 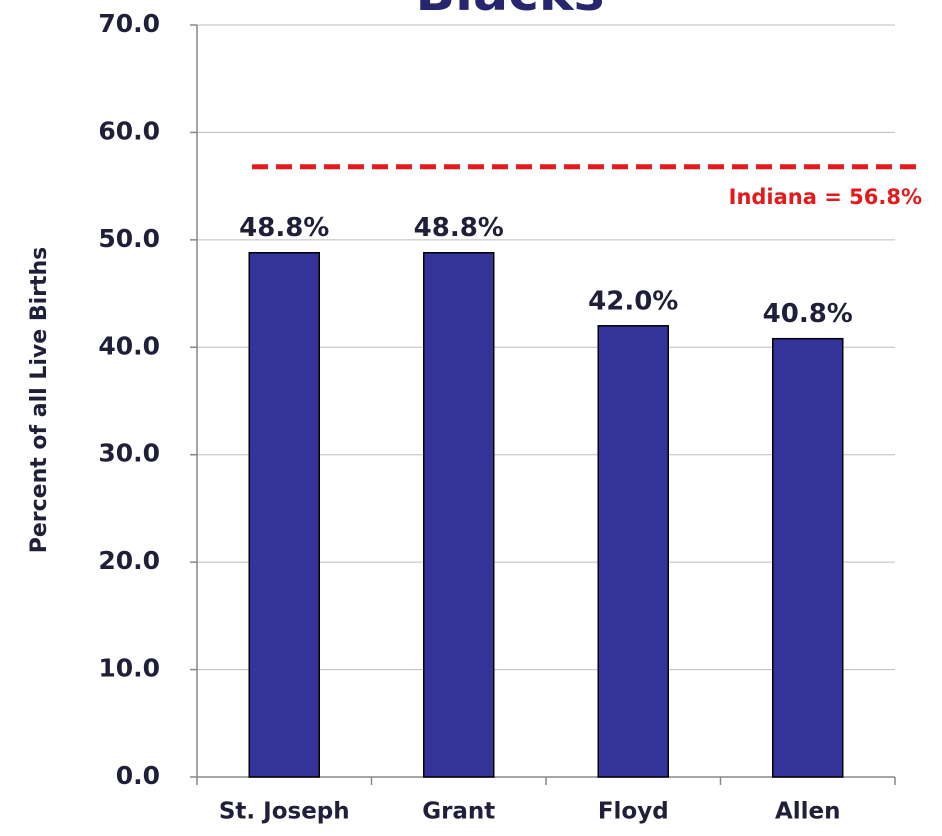 I want to click on y-tick-label: 70.0, so click(x=129, y=23).